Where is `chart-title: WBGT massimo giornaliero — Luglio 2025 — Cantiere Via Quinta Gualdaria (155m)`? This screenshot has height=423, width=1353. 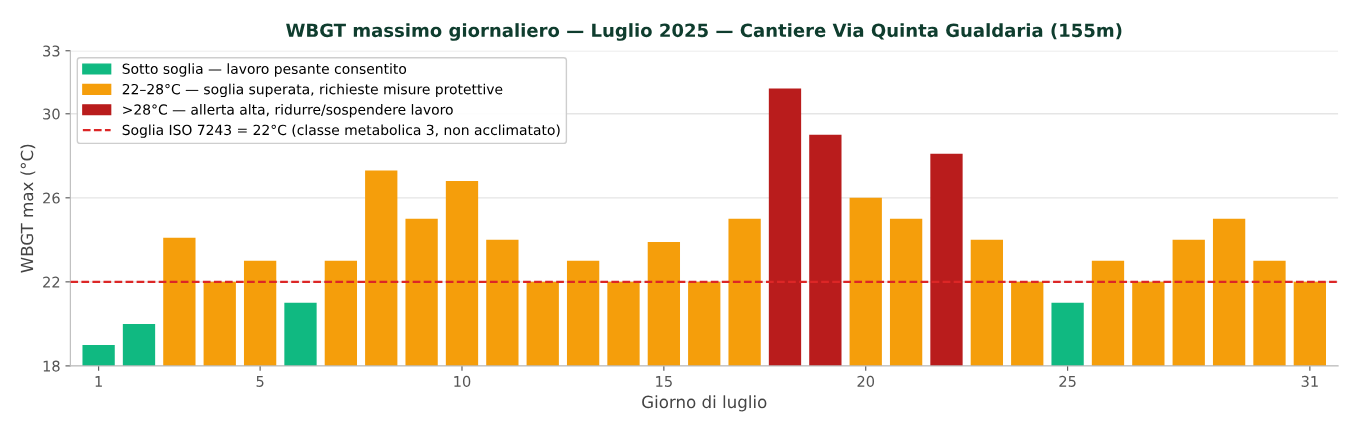
chart-title: WBGT massimo giornaliero — Luglio 2025 — Cantiere Via Quinta Gualdaria (155m) is located at coordinates (704, 32).